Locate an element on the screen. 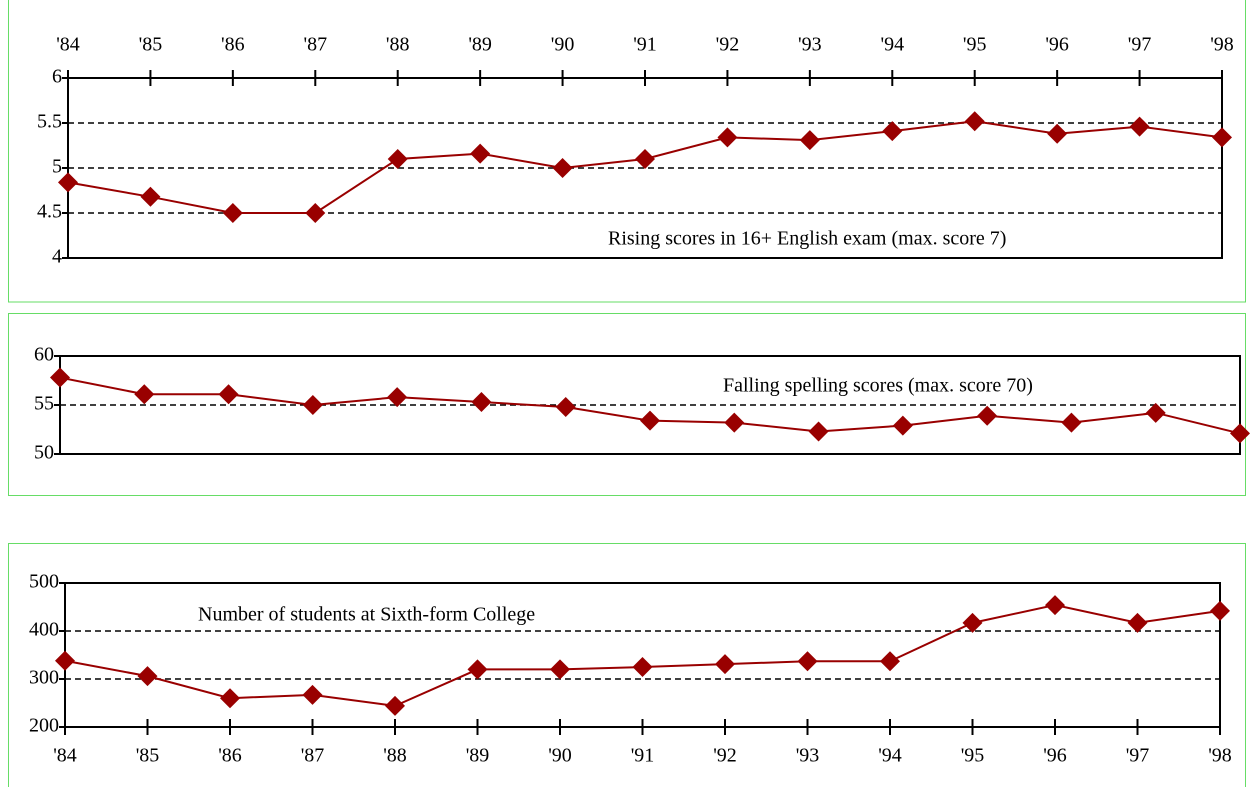  y-tick-label: 5 is located at coordinates (57, 167).